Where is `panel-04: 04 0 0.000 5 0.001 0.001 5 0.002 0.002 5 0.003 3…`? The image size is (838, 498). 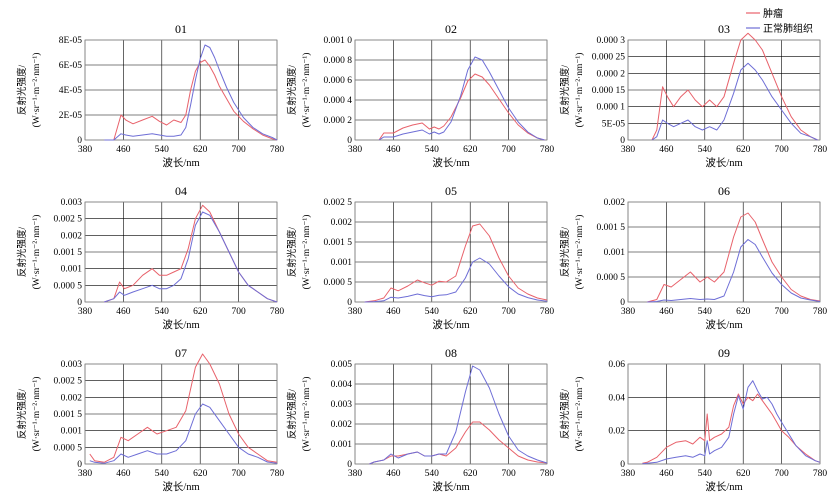 panel-04: 04 0 0.000 5 0.001 0.001 5 0.002 0.002 5 0.003 3… is located at coordinates (150, 257).